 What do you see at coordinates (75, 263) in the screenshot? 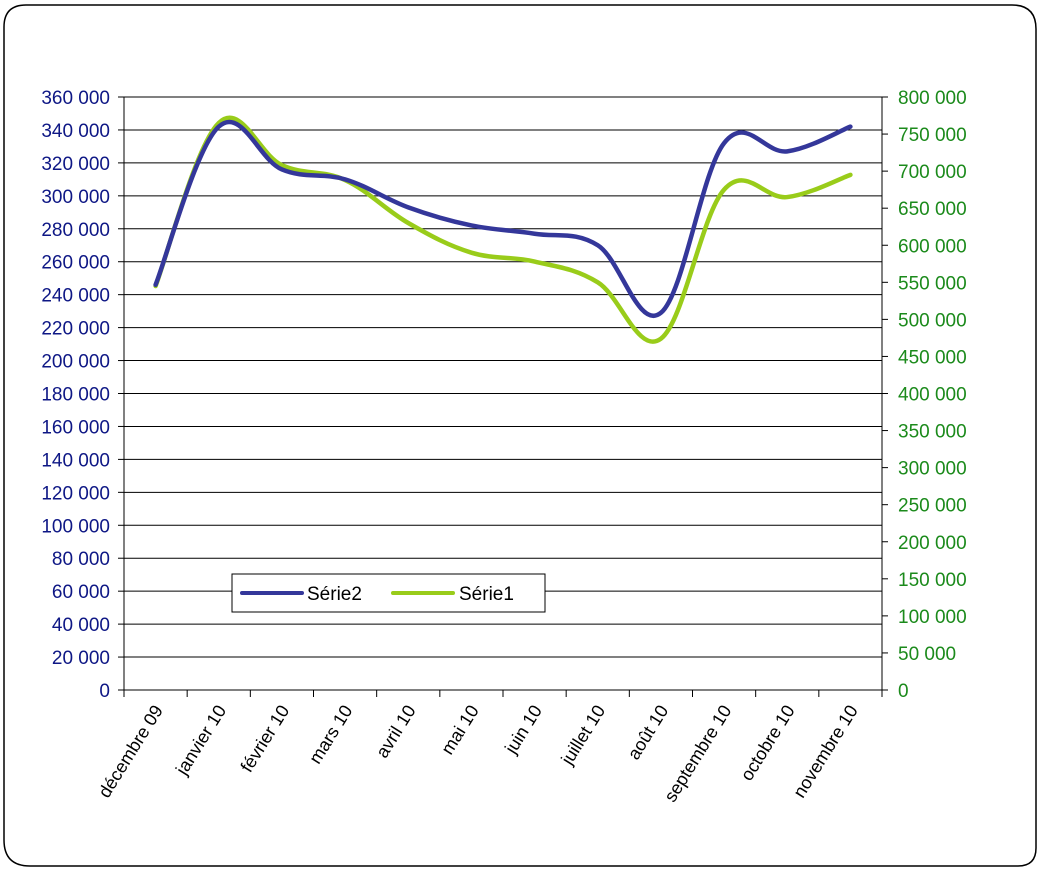
I see `left-tick-label: 260 000` at bounding box center [75, 263].